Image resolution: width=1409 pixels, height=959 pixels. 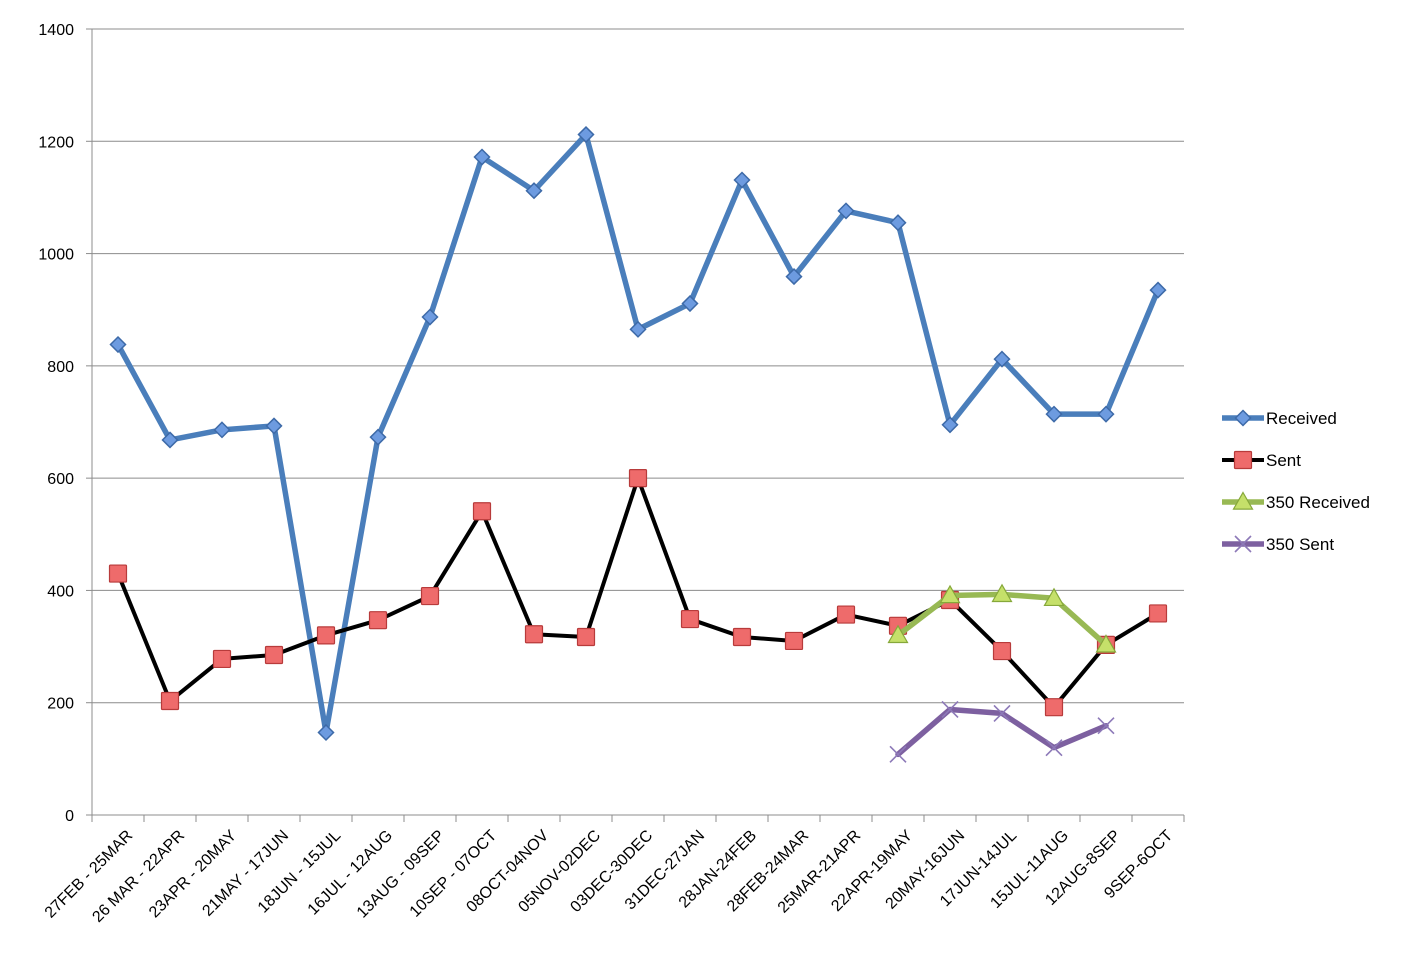 I want to click on legend-label: 350 Received, so click(x=1318, y=502).